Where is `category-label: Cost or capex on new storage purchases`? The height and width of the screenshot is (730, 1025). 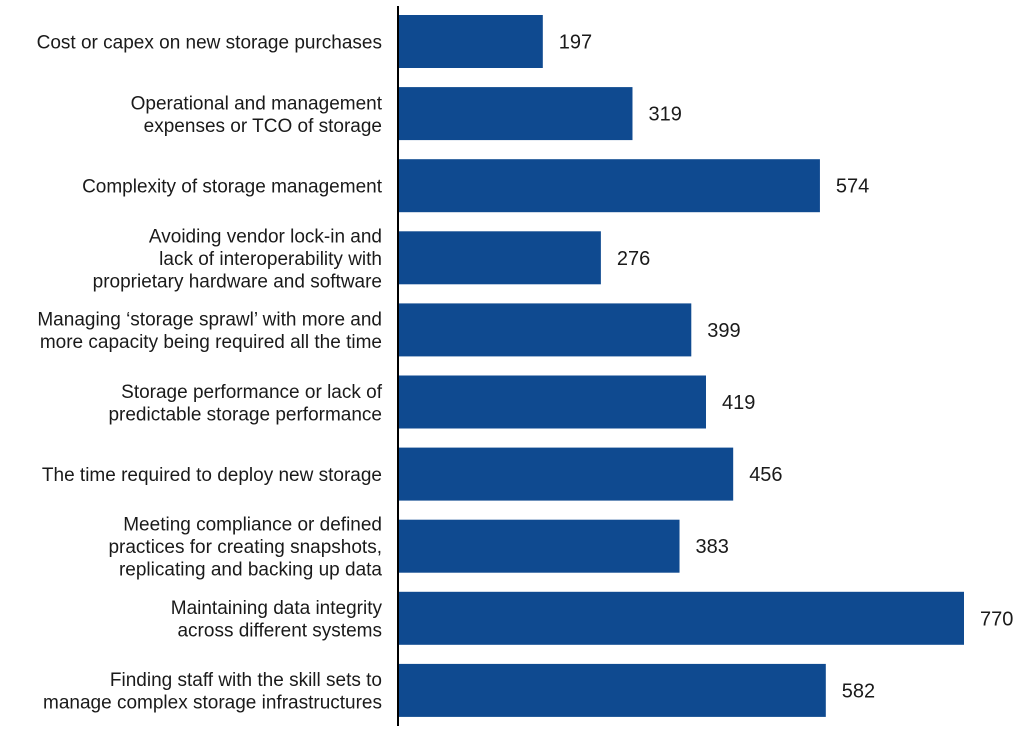
category-label: Cost or capex on new storage purchases is located at coordinates (209, 43).